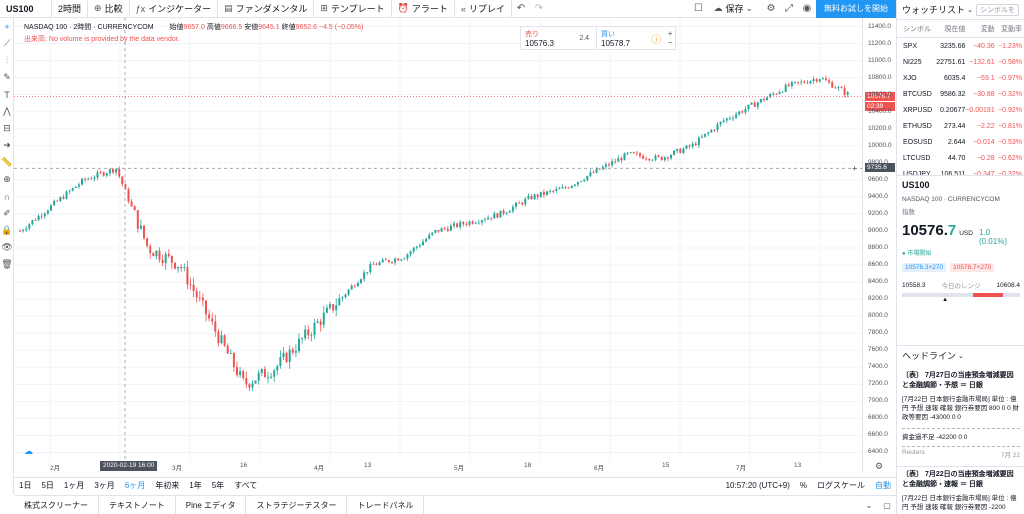  What do you see at coordinates (856, 9) in the screenshot?
I see `start-trial-button: 無料お試しを開始` at bounding box center [856, 9].